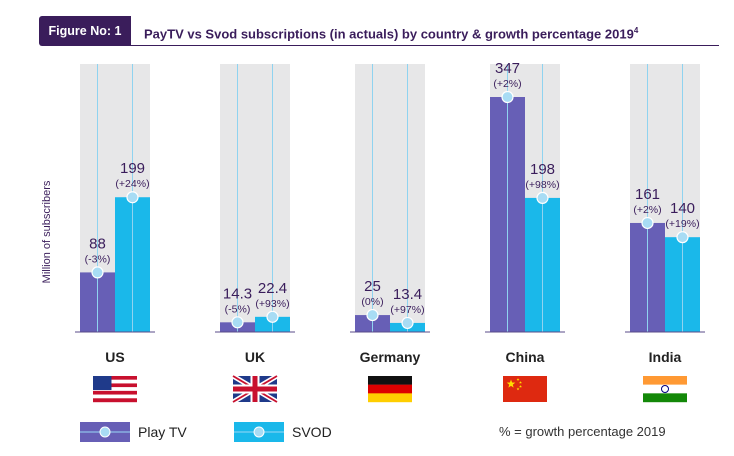 The height and width of the screenshot is (456, 734). What do you see at coordinates (542, 169) in the screenshot?
I see `value-label-svod-china: 198` at bounding box center [542, 169].